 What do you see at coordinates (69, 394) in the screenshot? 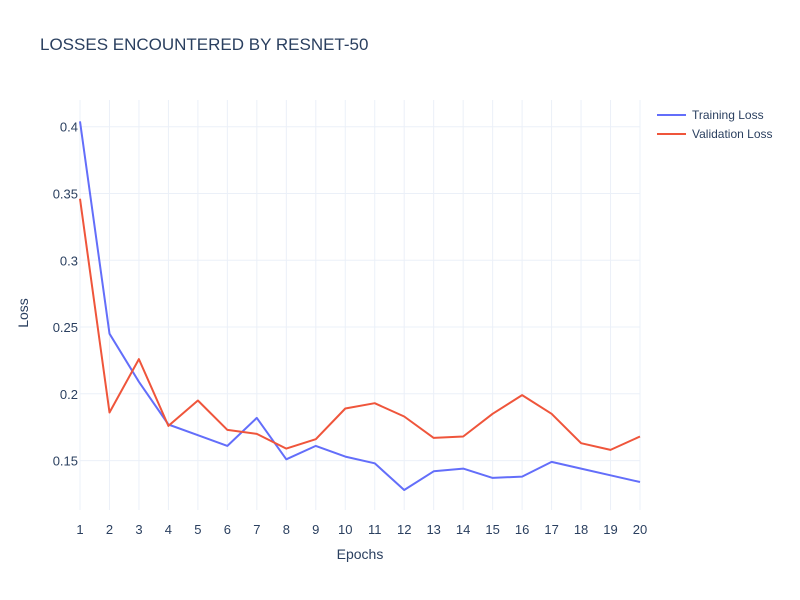
I see `y-tick-label: 0.2` at bounding box center [69, 394].